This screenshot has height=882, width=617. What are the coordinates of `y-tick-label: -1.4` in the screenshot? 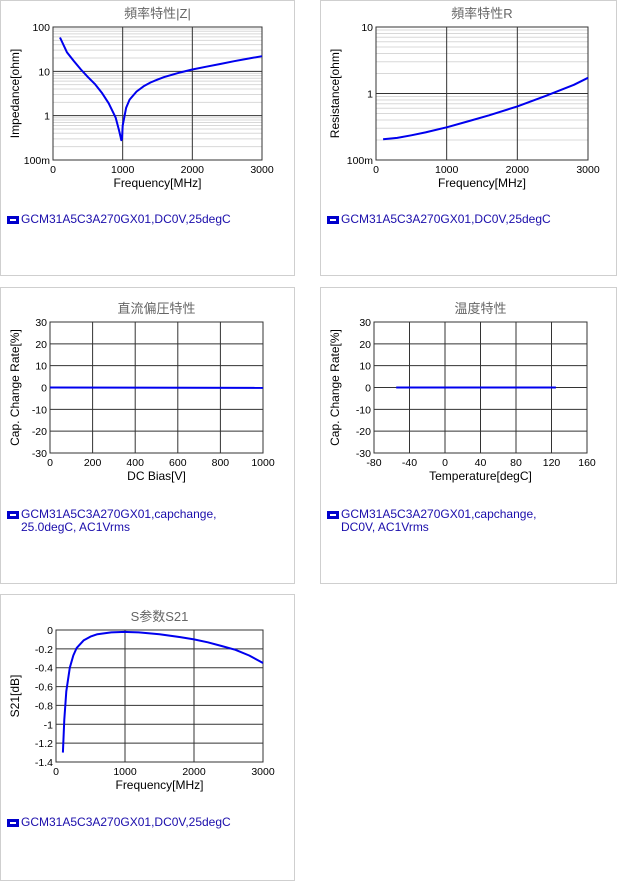 It's located at (44, 763).